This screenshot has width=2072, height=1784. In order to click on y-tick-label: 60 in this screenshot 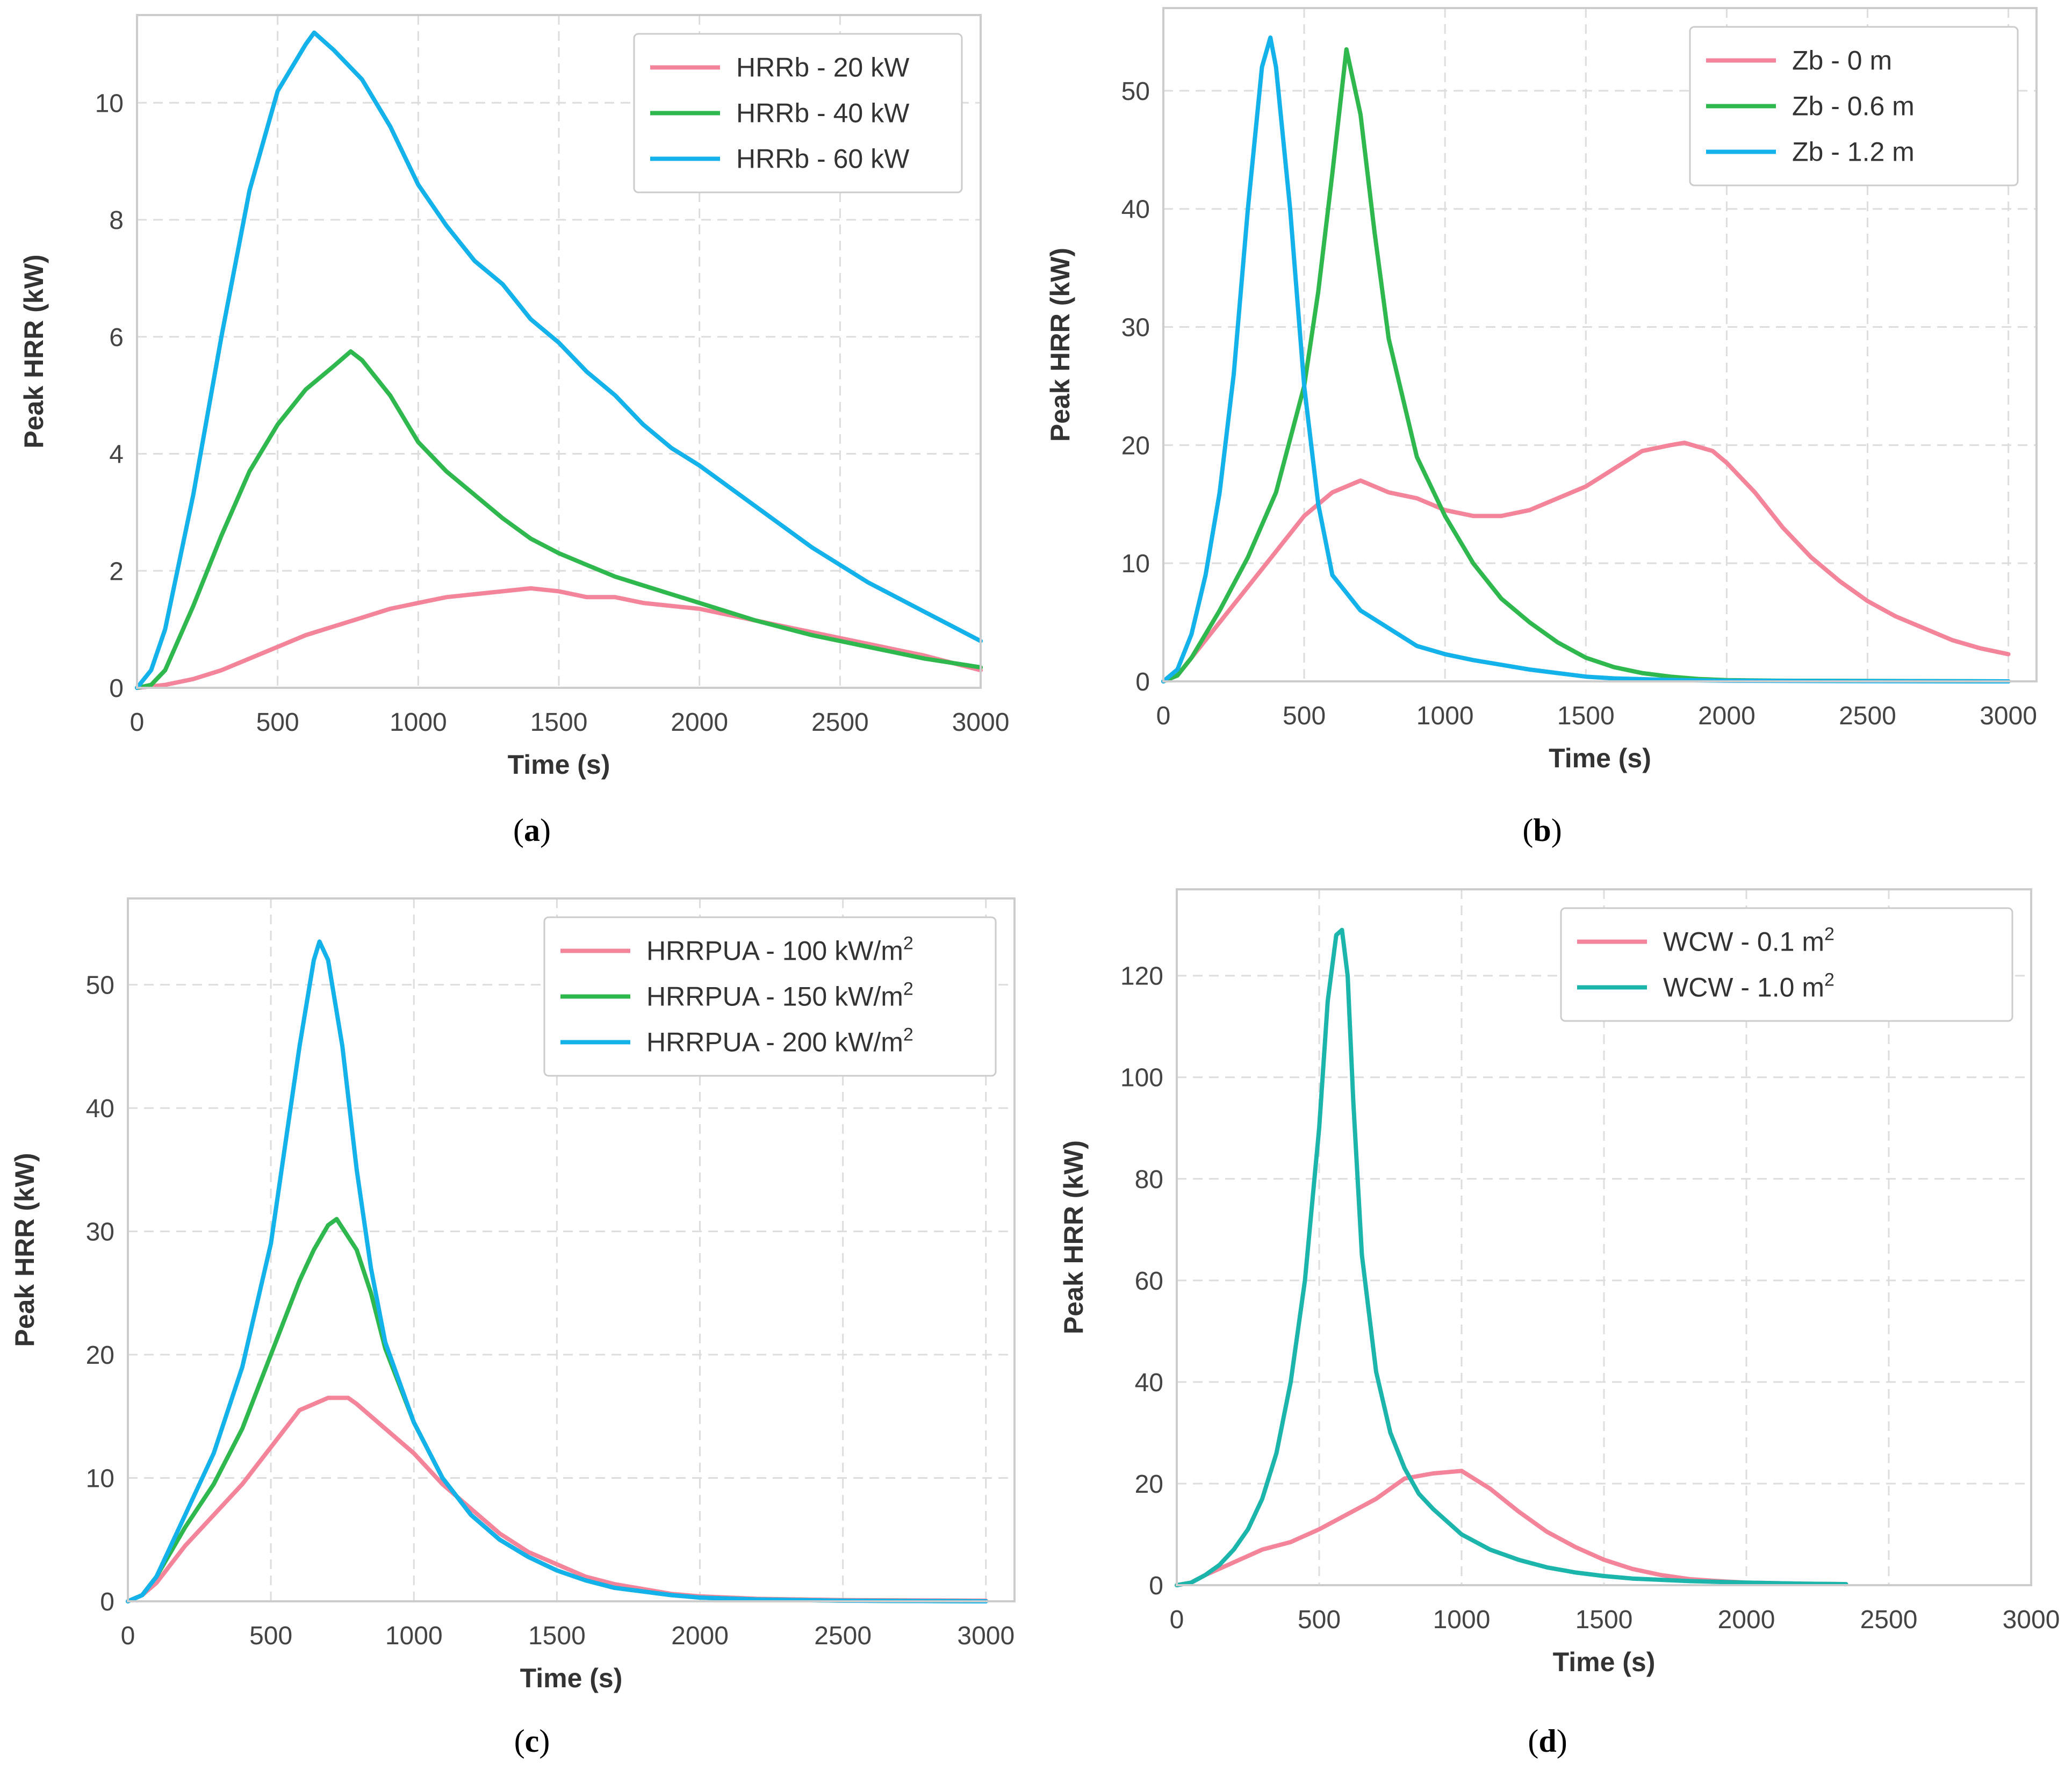, I will do `click(1149, 1282)`.